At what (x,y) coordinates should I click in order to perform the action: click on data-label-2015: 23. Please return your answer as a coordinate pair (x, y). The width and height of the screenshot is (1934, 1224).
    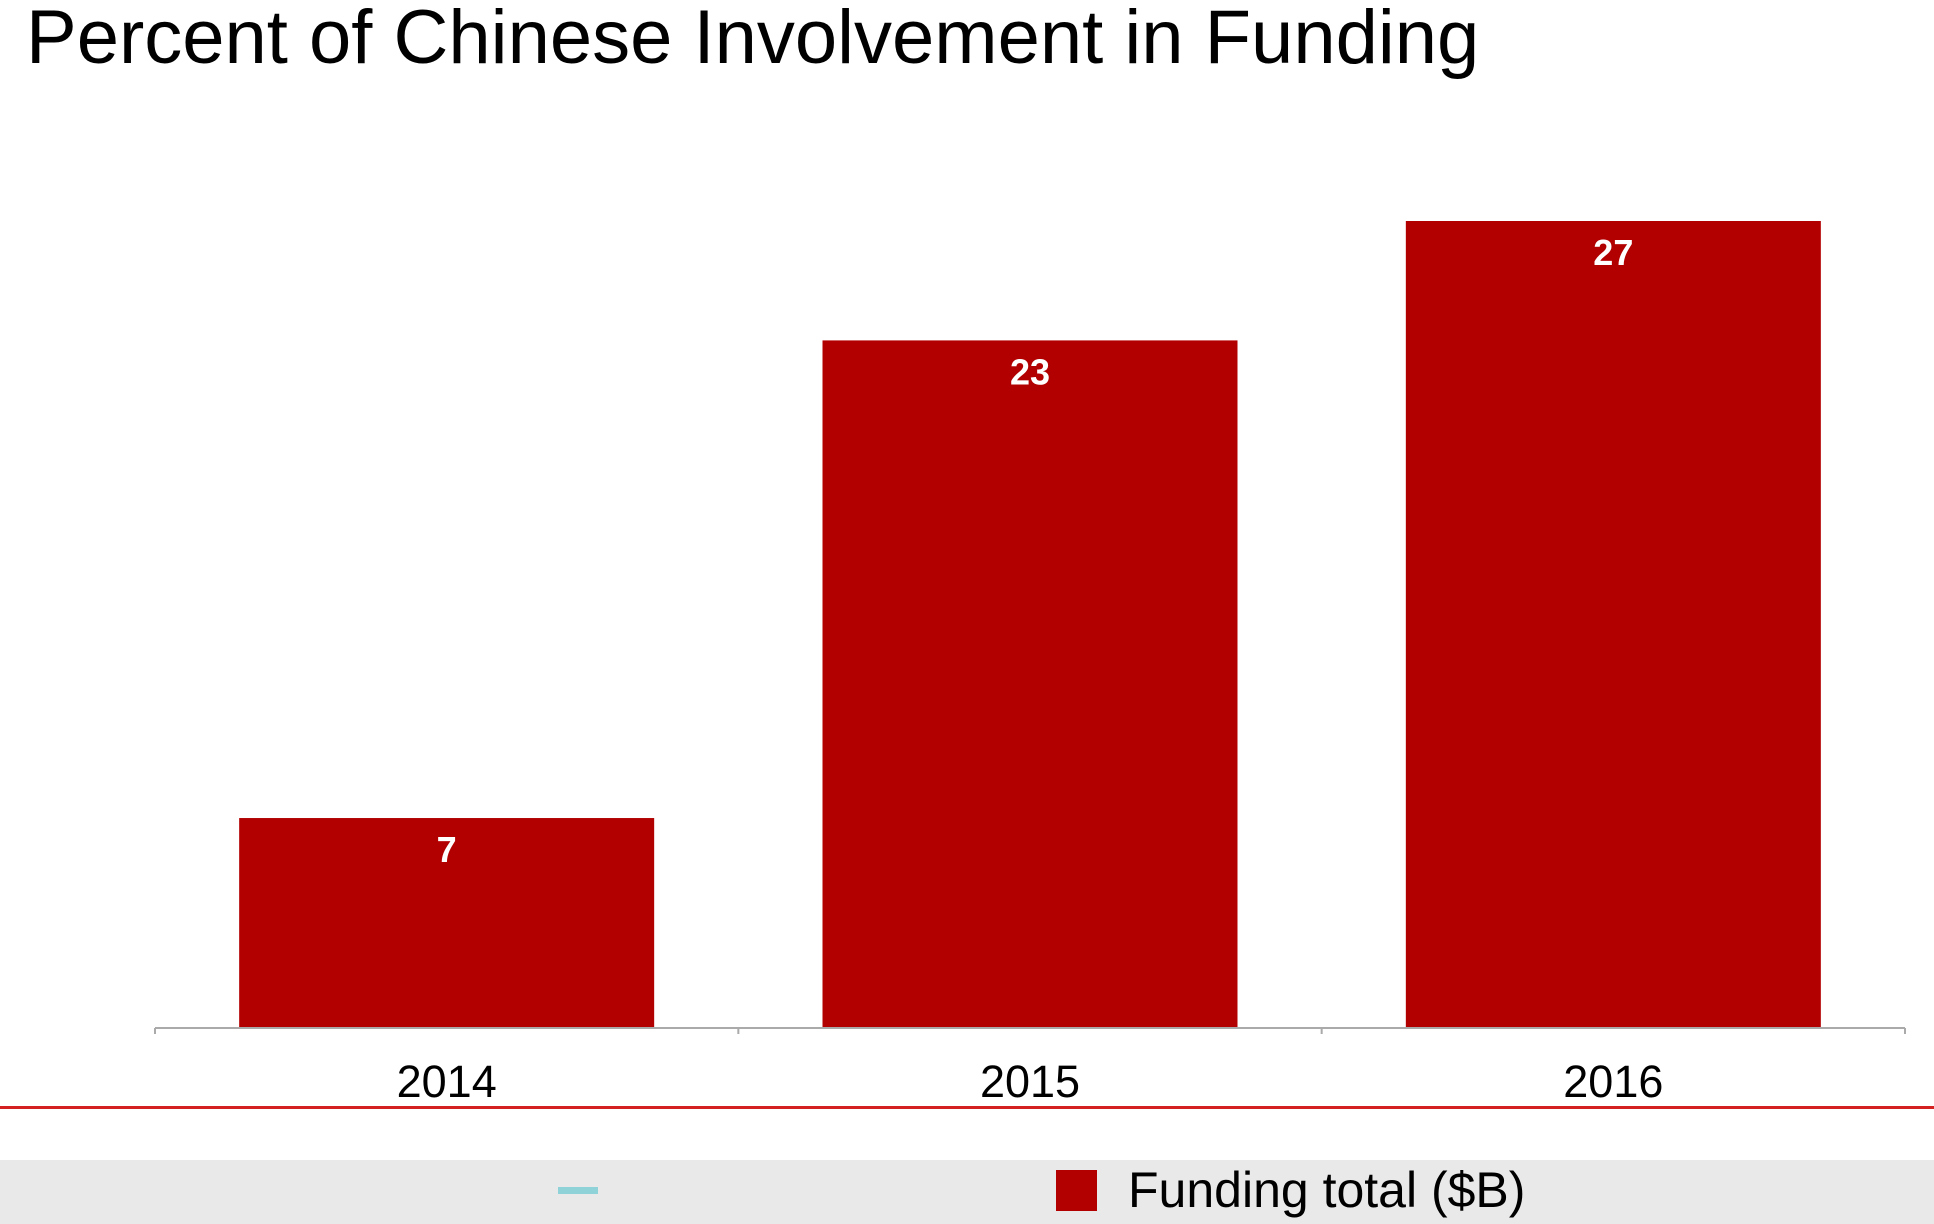
    Looking at the image, I should click on (1030, 371).